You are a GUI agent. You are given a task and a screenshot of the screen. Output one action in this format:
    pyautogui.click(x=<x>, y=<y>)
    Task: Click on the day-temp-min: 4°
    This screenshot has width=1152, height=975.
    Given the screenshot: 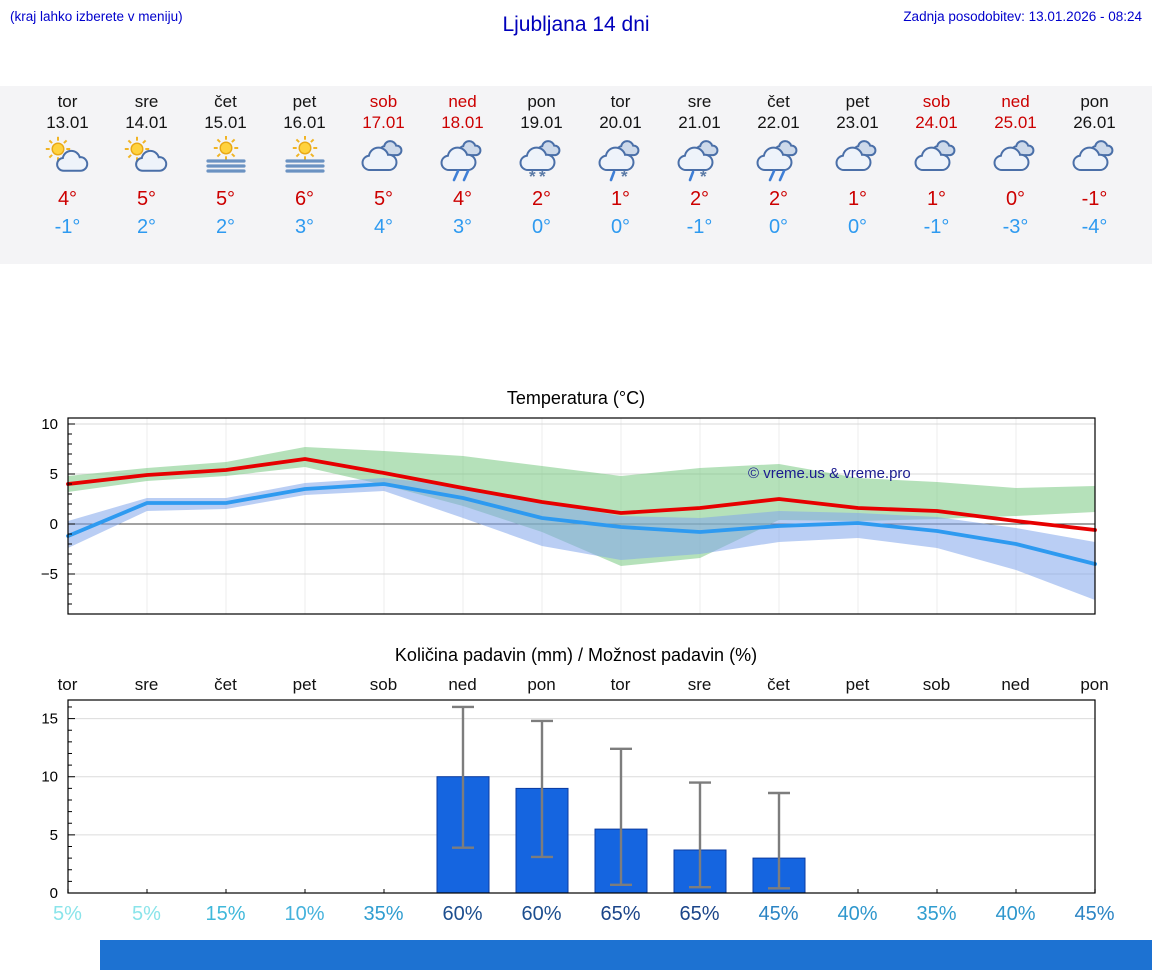 What is the action you would take?
    pyautogui.click(x=383, y=227)
    